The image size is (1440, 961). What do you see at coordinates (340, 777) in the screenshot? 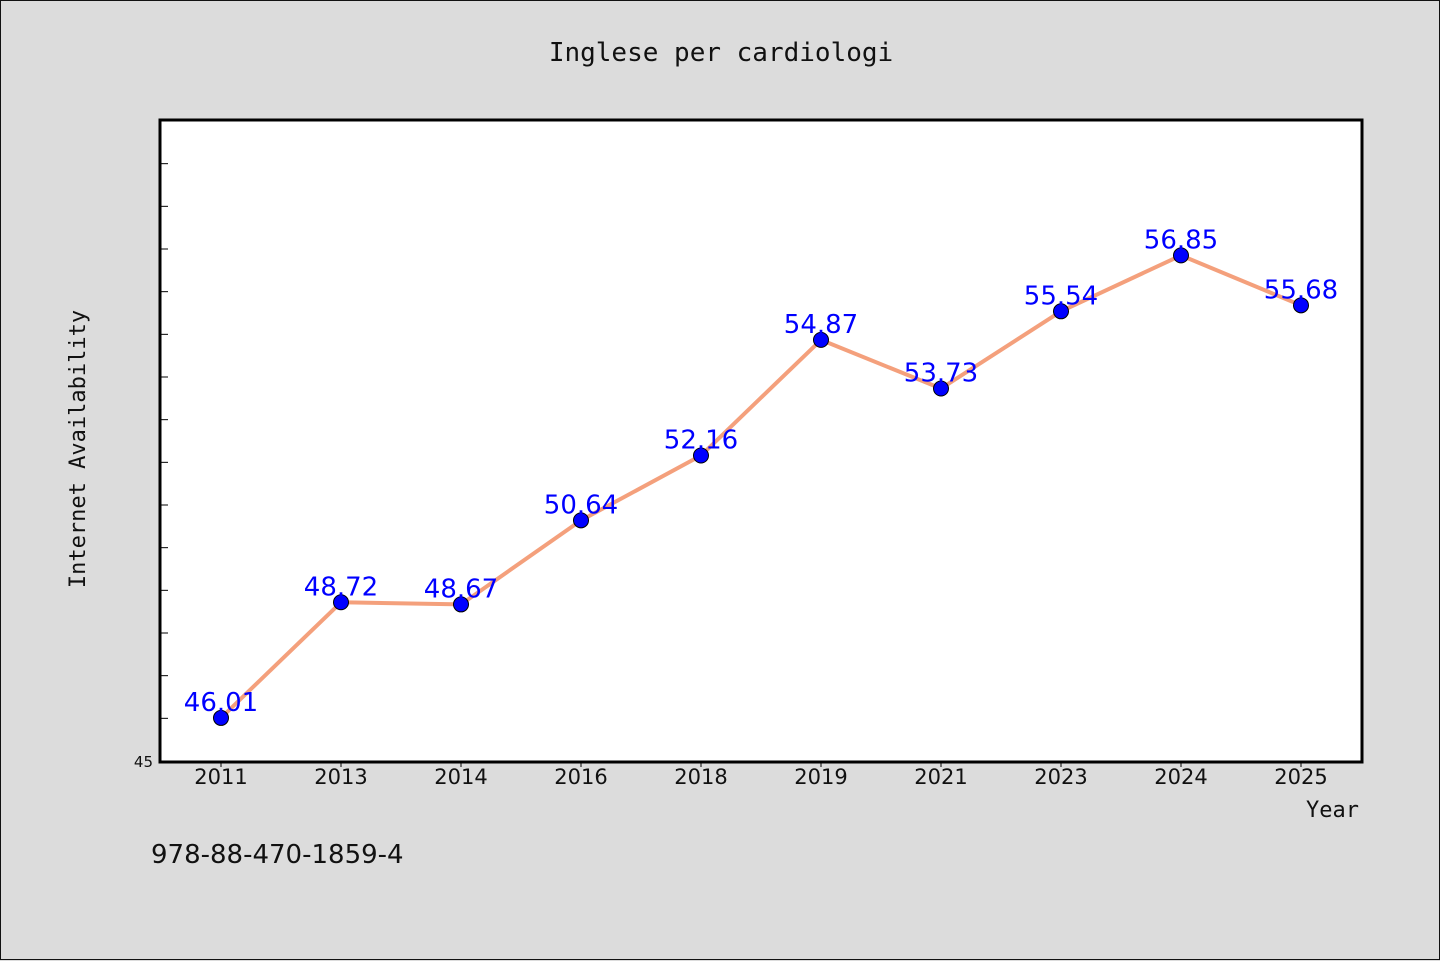
I see `x-tick-label: 2013` at bounding box center [340, 777].